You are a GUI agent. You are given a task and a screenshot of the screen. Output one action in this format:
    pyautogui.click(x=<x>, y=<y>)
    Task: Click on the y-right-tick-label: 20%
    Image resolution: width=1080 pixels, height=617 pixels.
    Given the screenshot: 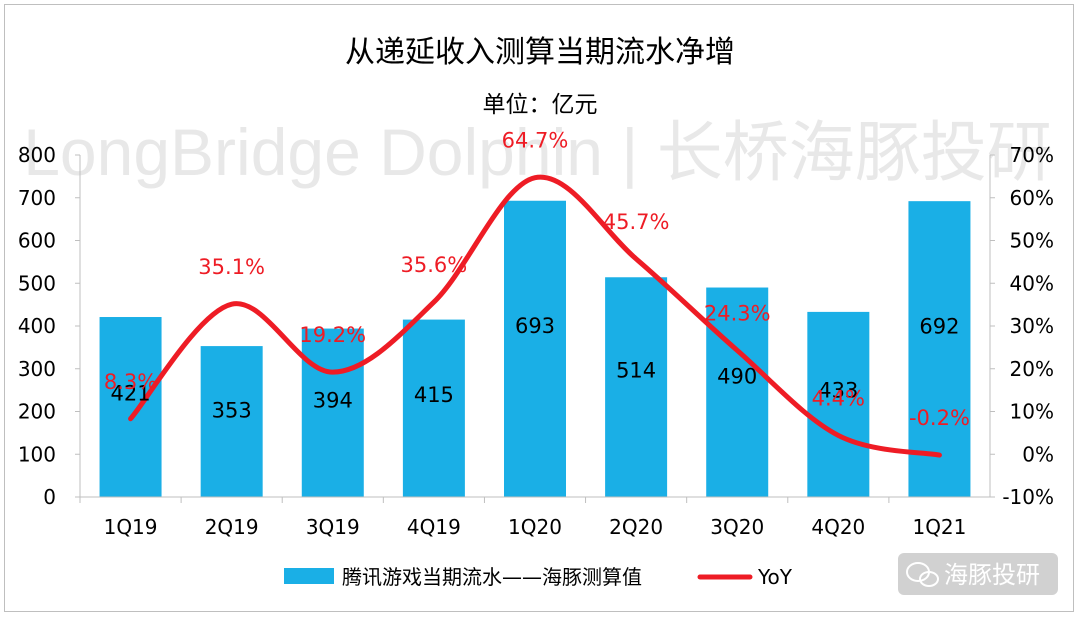 What is the action you would take?
    pyautogui.click(x=1032, y=369)
    